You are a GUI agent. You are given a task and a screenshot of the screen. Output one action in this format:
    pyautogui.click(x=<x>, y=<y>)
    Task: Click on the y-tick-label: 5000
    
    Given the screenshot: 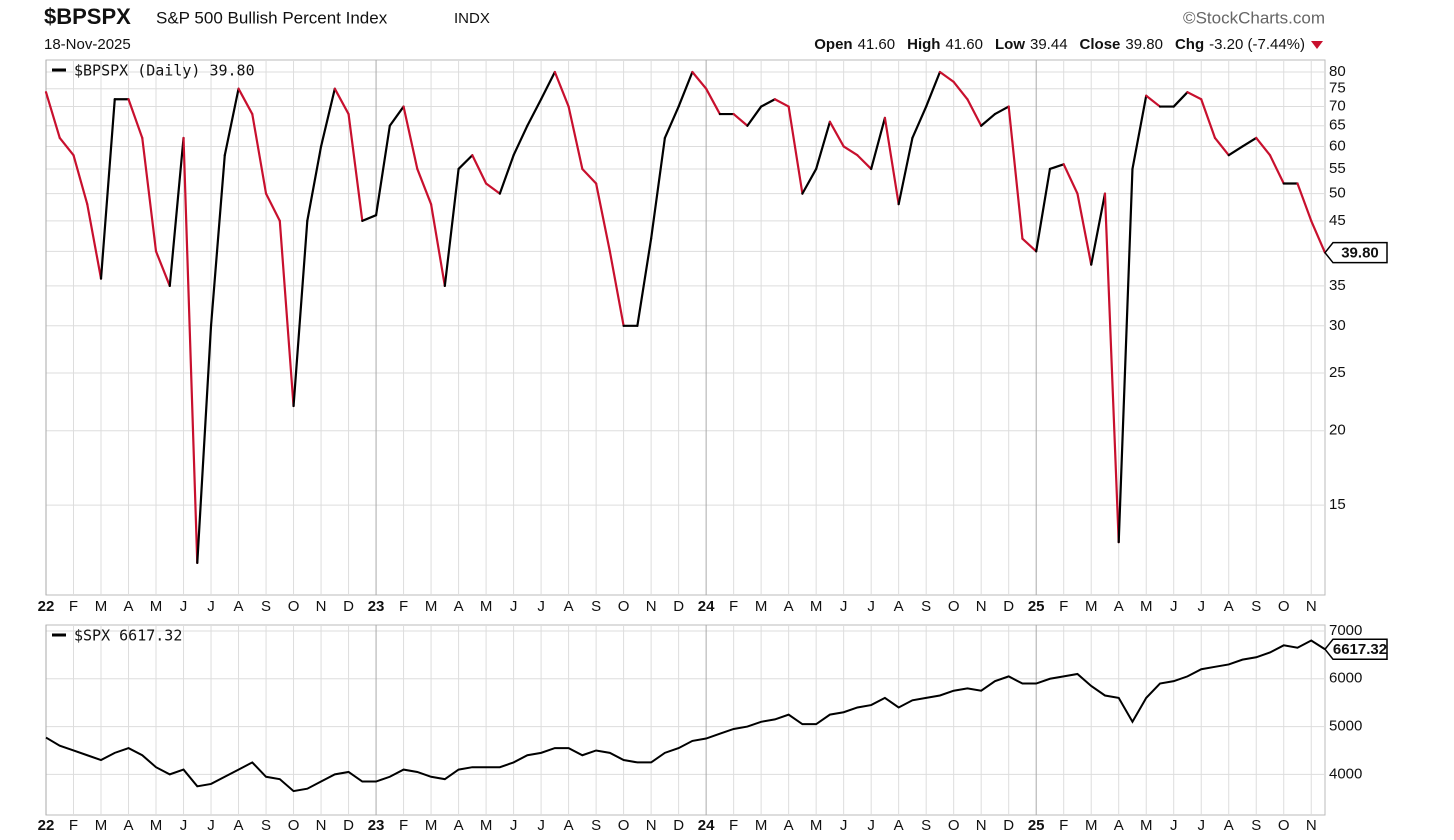 What is the action you would take?
    pyautogui.click(x=1345, y=726)
    